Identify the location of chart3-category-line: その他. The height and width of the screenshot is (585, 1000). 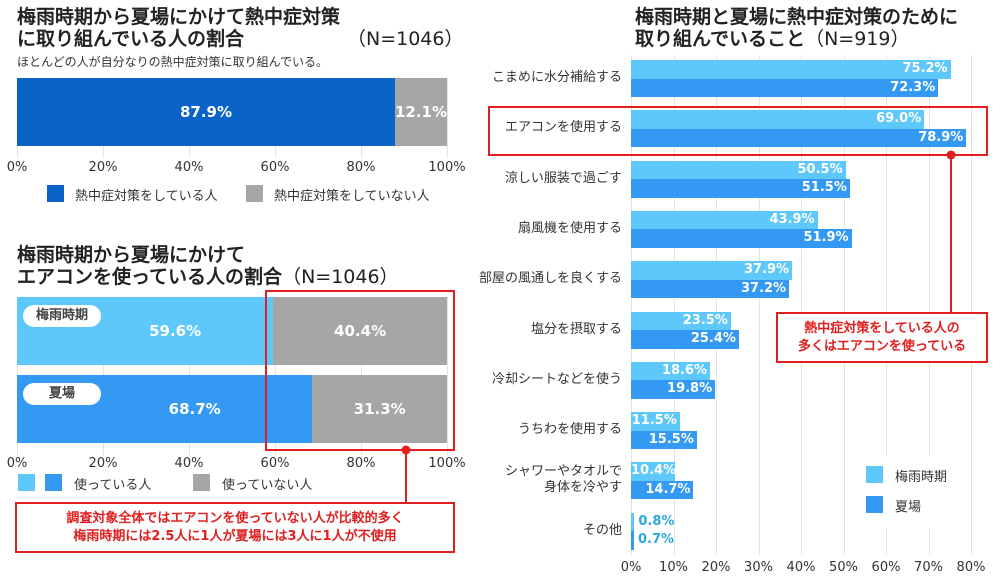
(602, 530).